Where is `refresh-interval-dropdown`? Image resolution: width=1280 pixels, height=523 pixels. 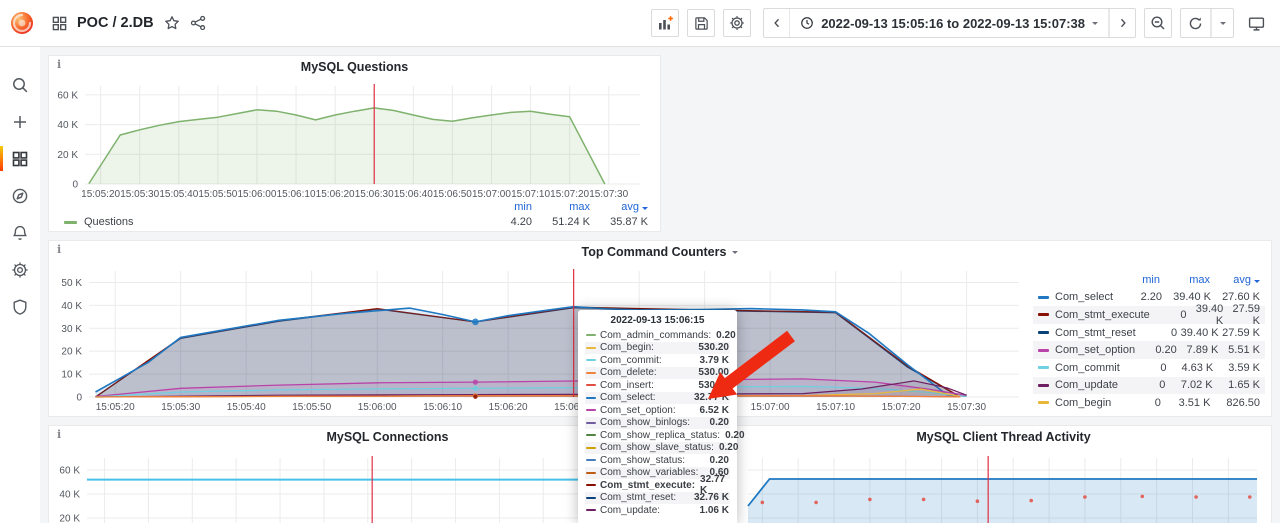
refresh-interval-dropdown is located at coordinates (1222, 23).